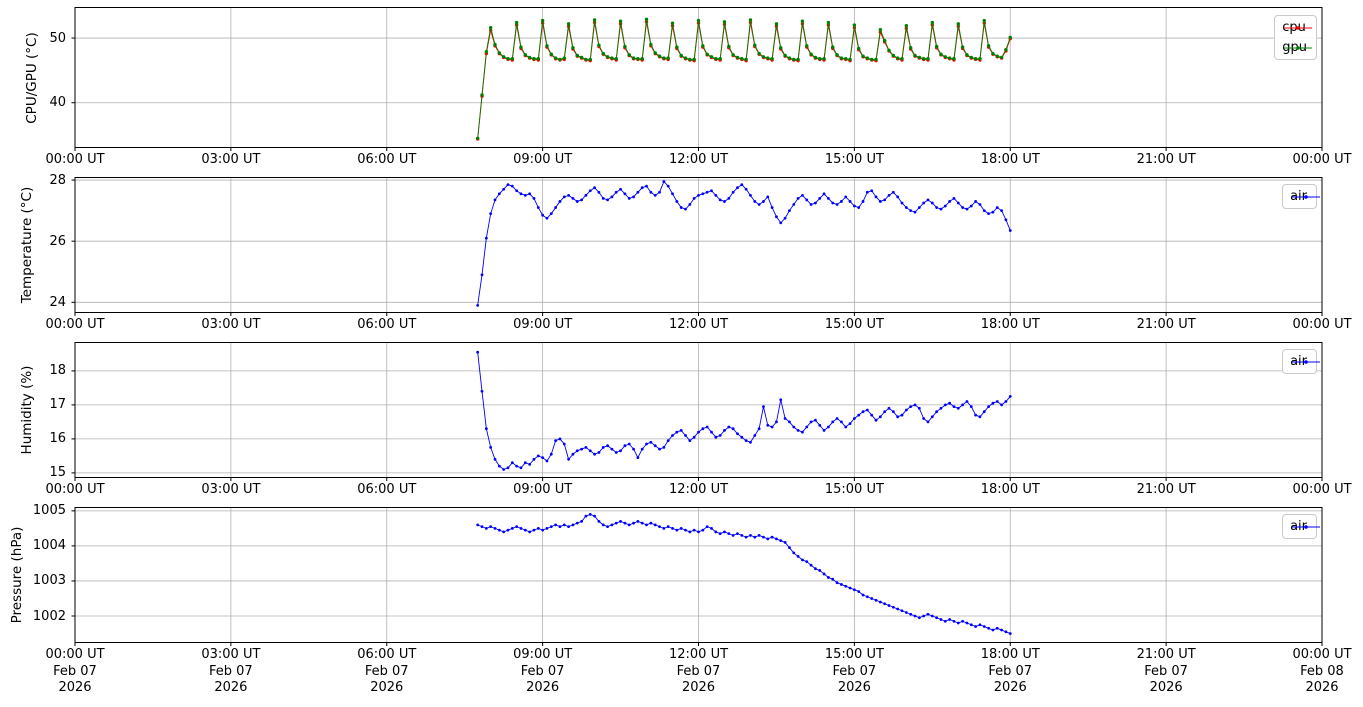 The image size is (1363, 707). I want to click on legend-temperature: air, so click(1301, 196).